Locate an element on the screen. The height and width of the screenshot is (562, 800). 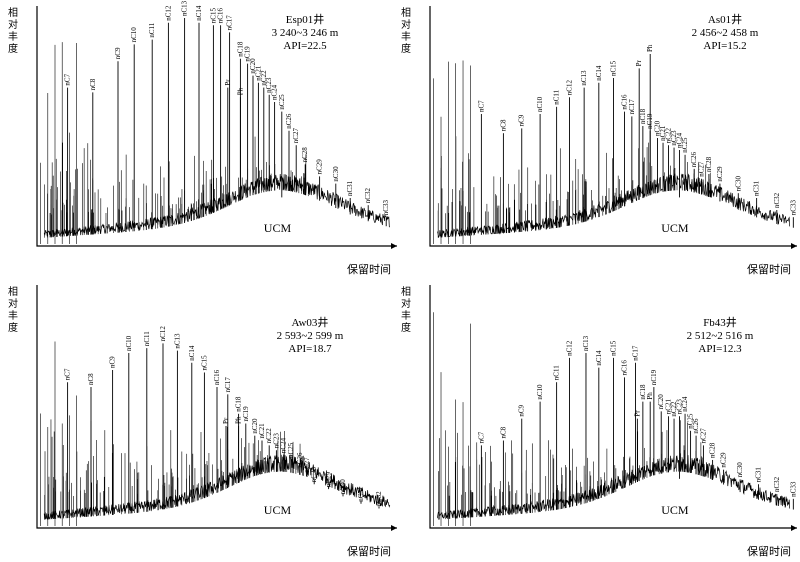
peak-label-nC26: nC26 is located at coordinates (289, 121).